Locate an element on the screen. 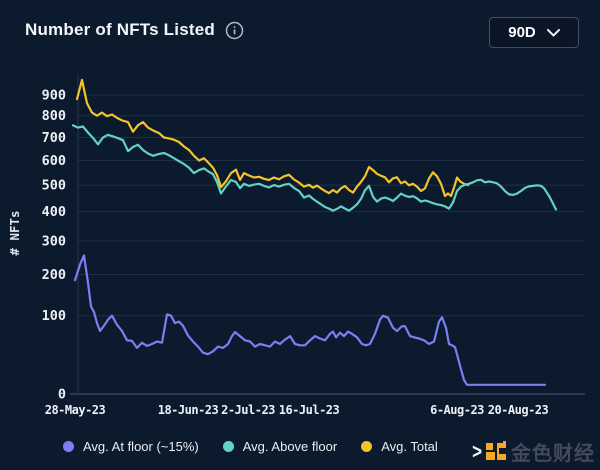 This screenshot has height=470, width=600. y-tick-label: 500 is located at coordinates (54, 186).